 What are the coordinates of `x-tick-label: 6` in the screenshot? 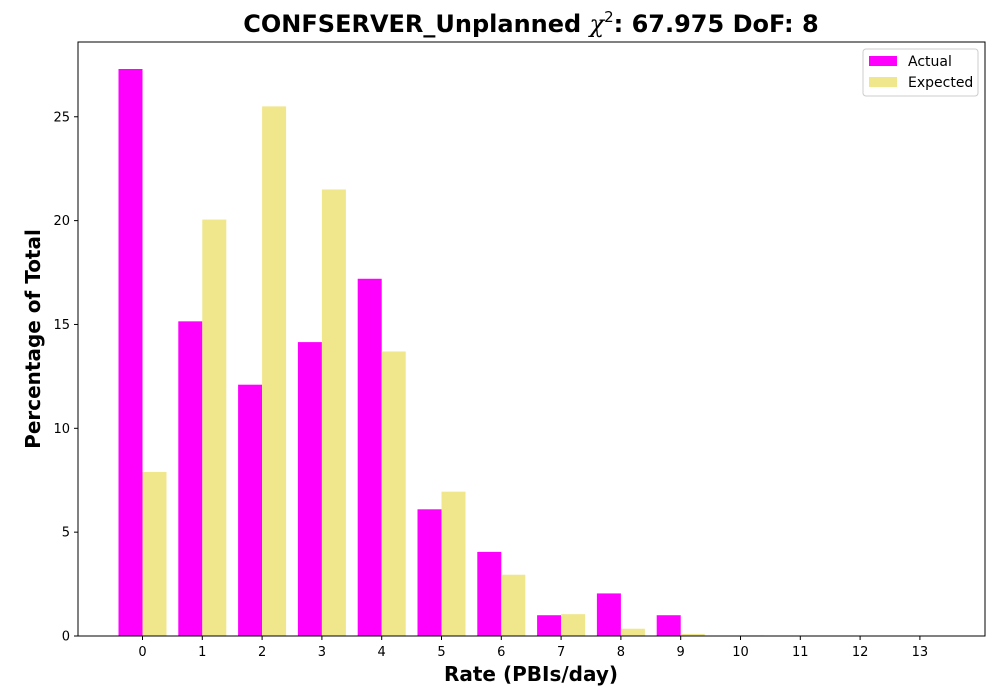 It's located at (501, 652).